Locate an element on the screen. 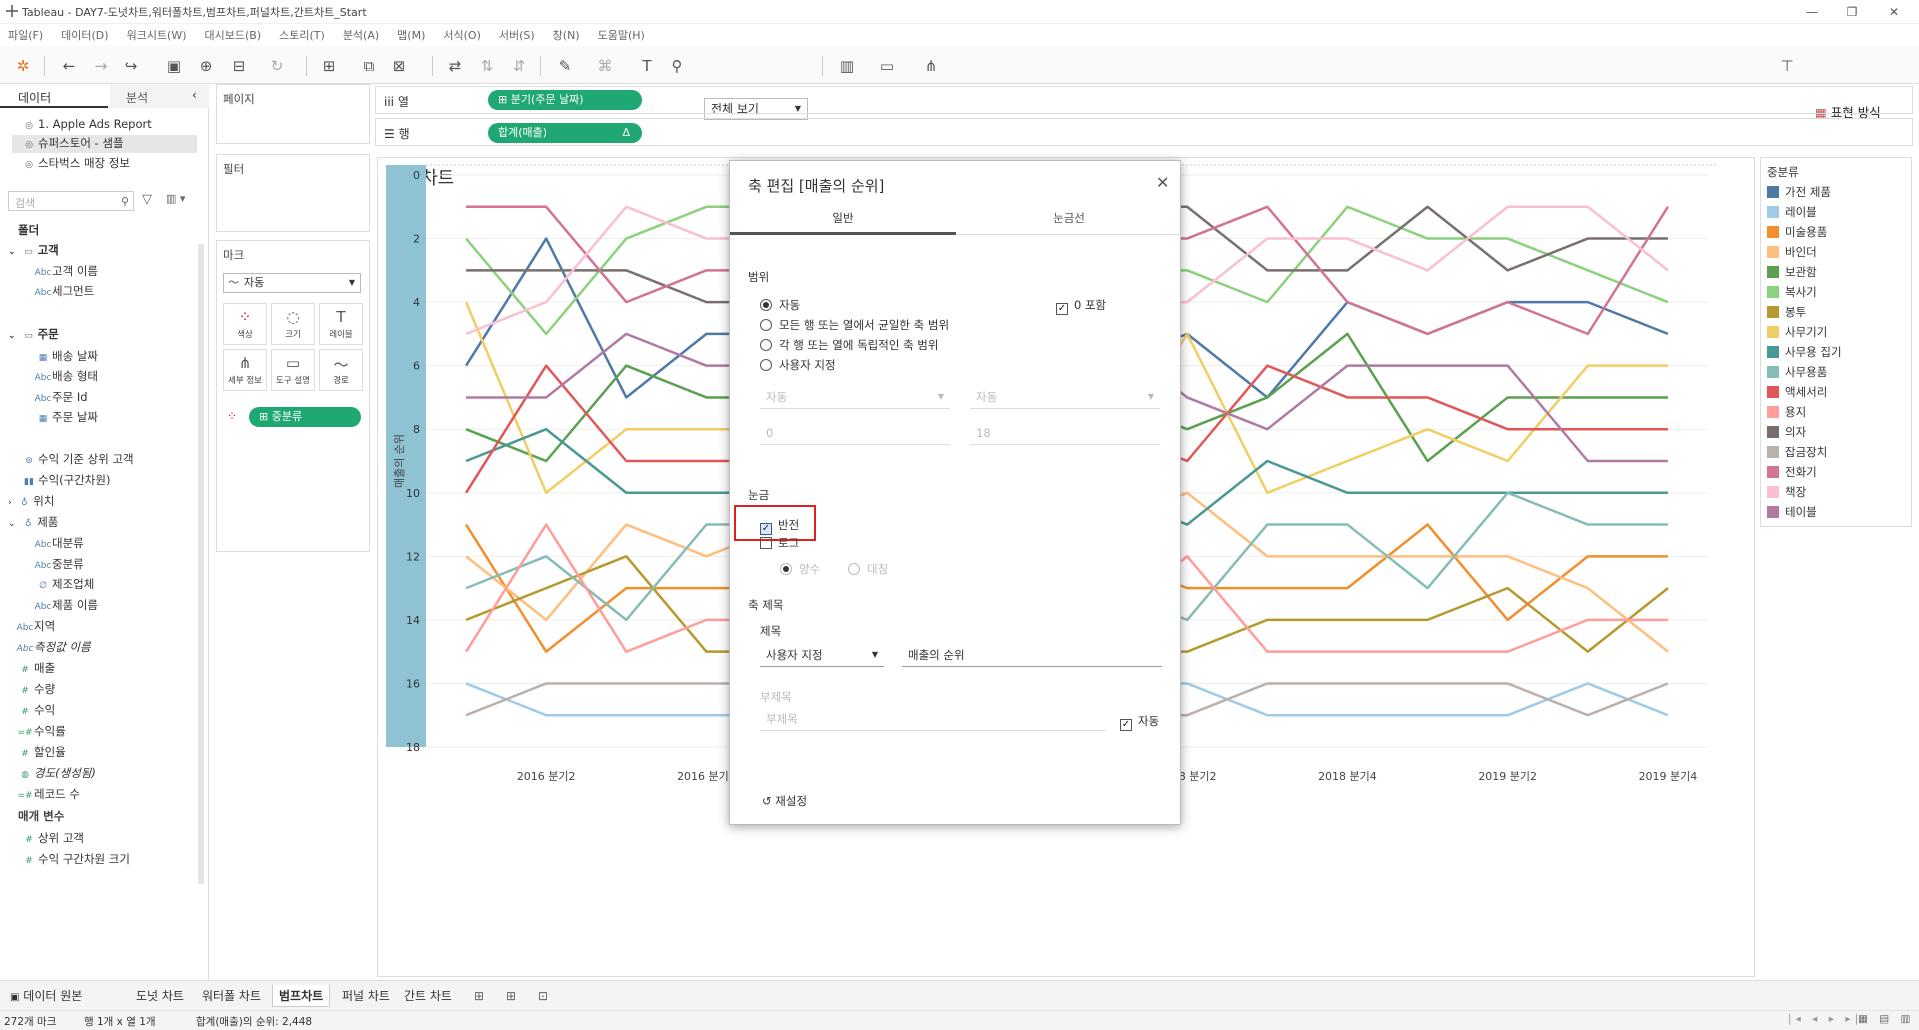 Image resolution: width=1919 pixels, height=1030 pixels. size-button: ◌ 크기 is located at coordinates (293, 324).